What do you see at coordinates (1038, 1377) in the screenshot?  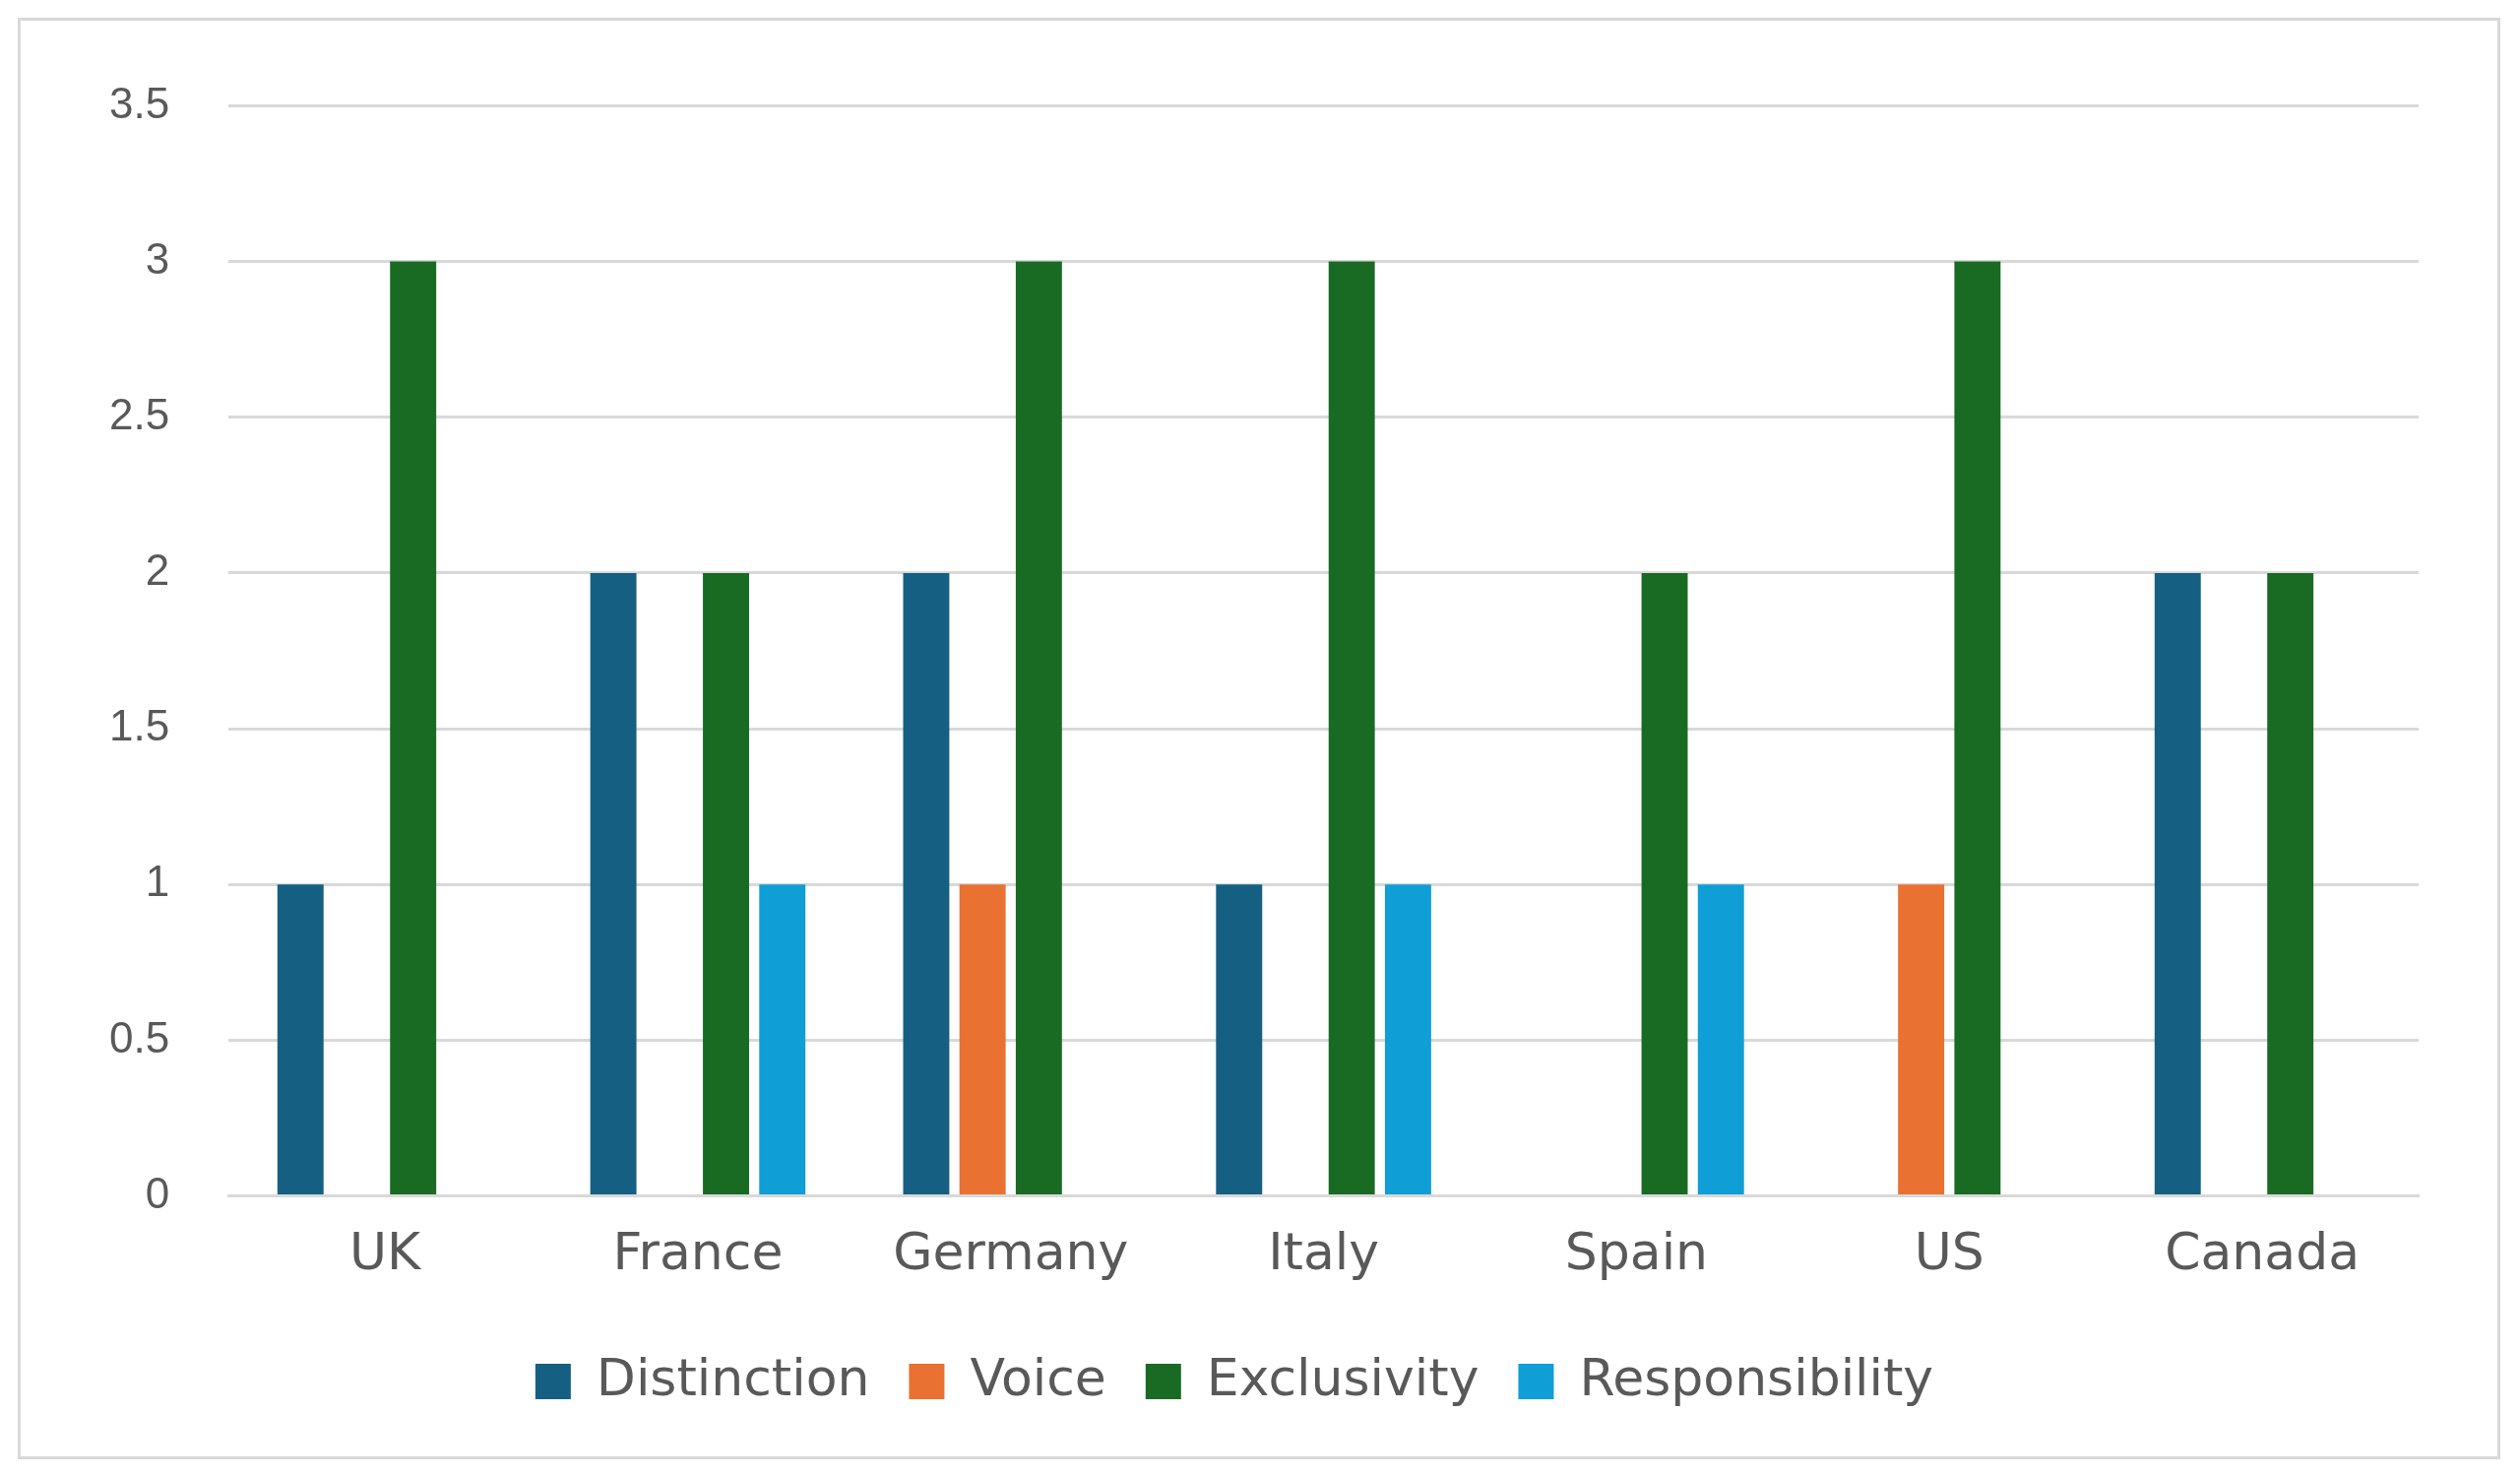 I see `legend-label: Voice` at bounding box center [1038, 1377].